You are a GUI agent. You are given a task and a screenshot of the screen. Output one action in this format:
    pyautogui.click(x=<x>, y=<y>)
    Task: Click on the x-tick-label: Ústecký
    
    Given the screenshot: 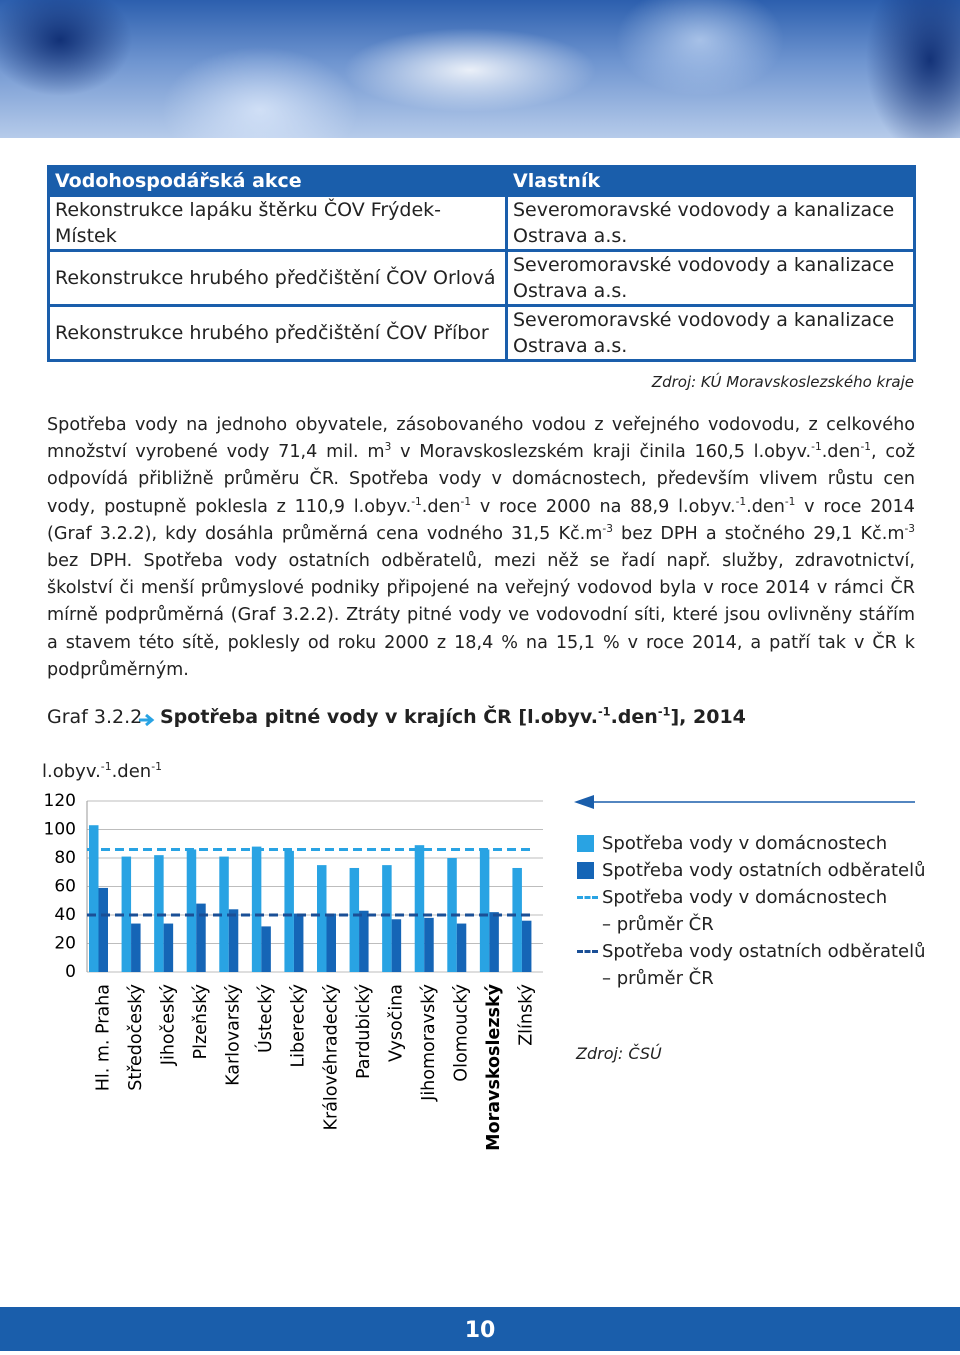 What is the action you would take?
    pyautogui.click(x=265, y=1018)
    